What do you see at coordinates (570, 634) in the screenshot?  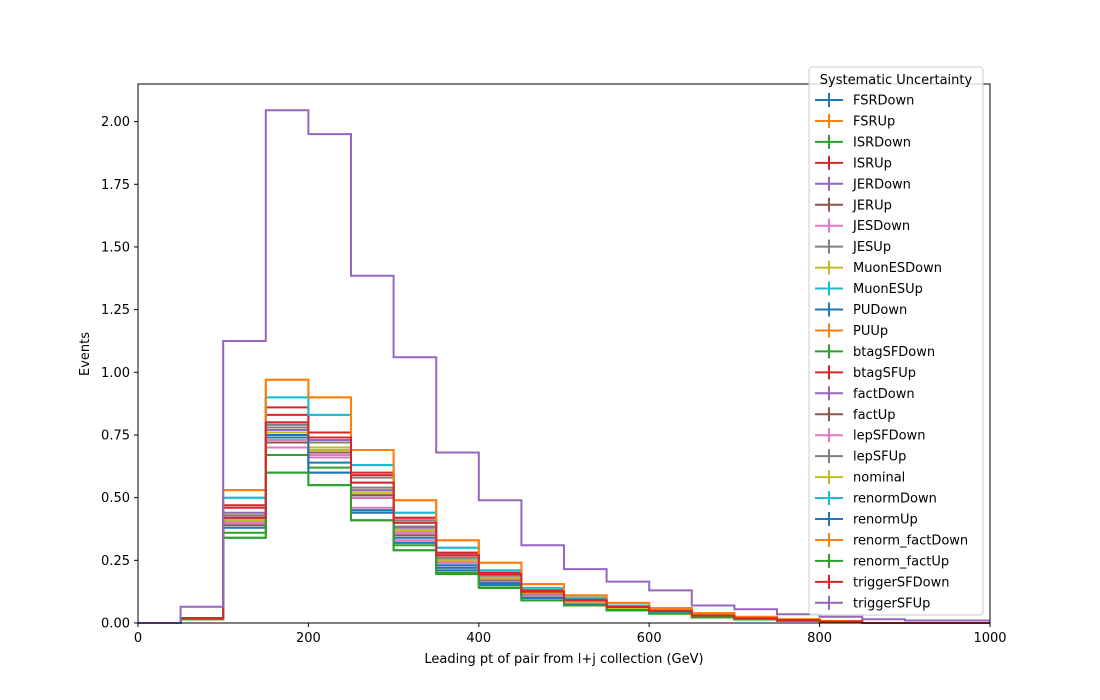 I see `x-axis: 0 200 400 600 800 1000` at bounding box center [570, 634].